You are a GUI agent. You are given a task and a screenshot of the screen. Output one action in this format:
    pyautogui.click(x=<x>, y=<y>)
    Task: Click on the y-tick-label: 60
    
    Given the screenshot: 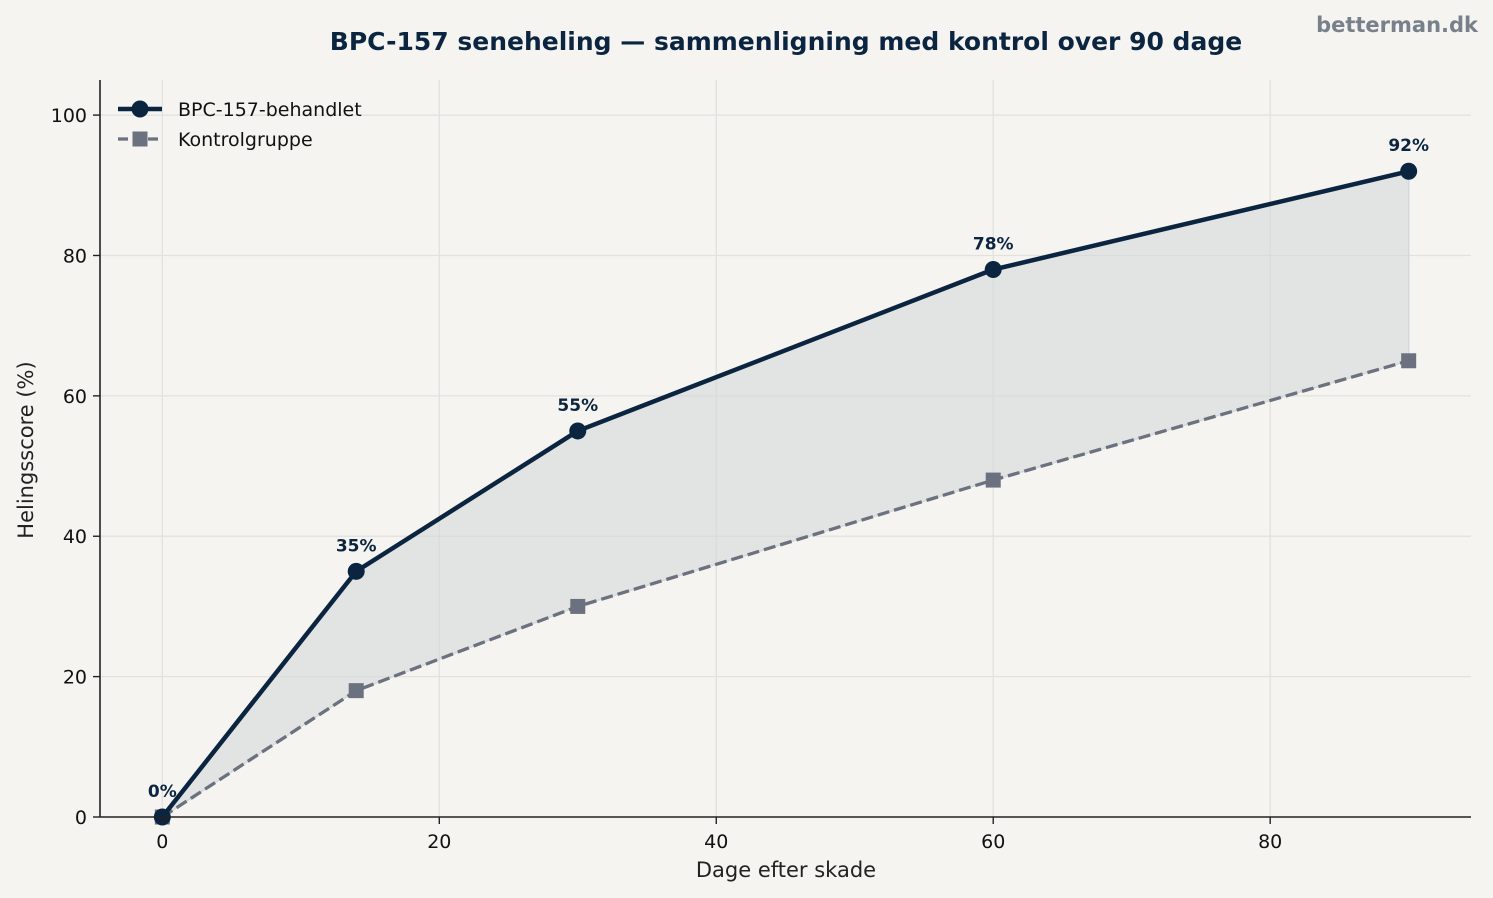 What is the action you would take?
    pyautogui.click(x=75, y=397)
    